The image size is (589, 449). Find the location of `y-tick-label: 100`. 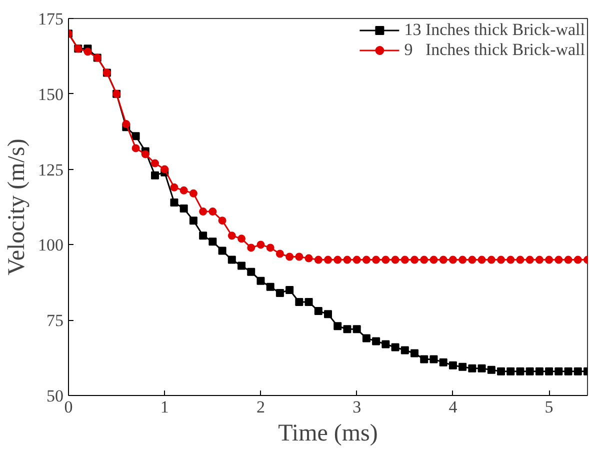

y-tick-label: 100 is located at coordinates (51, 245).